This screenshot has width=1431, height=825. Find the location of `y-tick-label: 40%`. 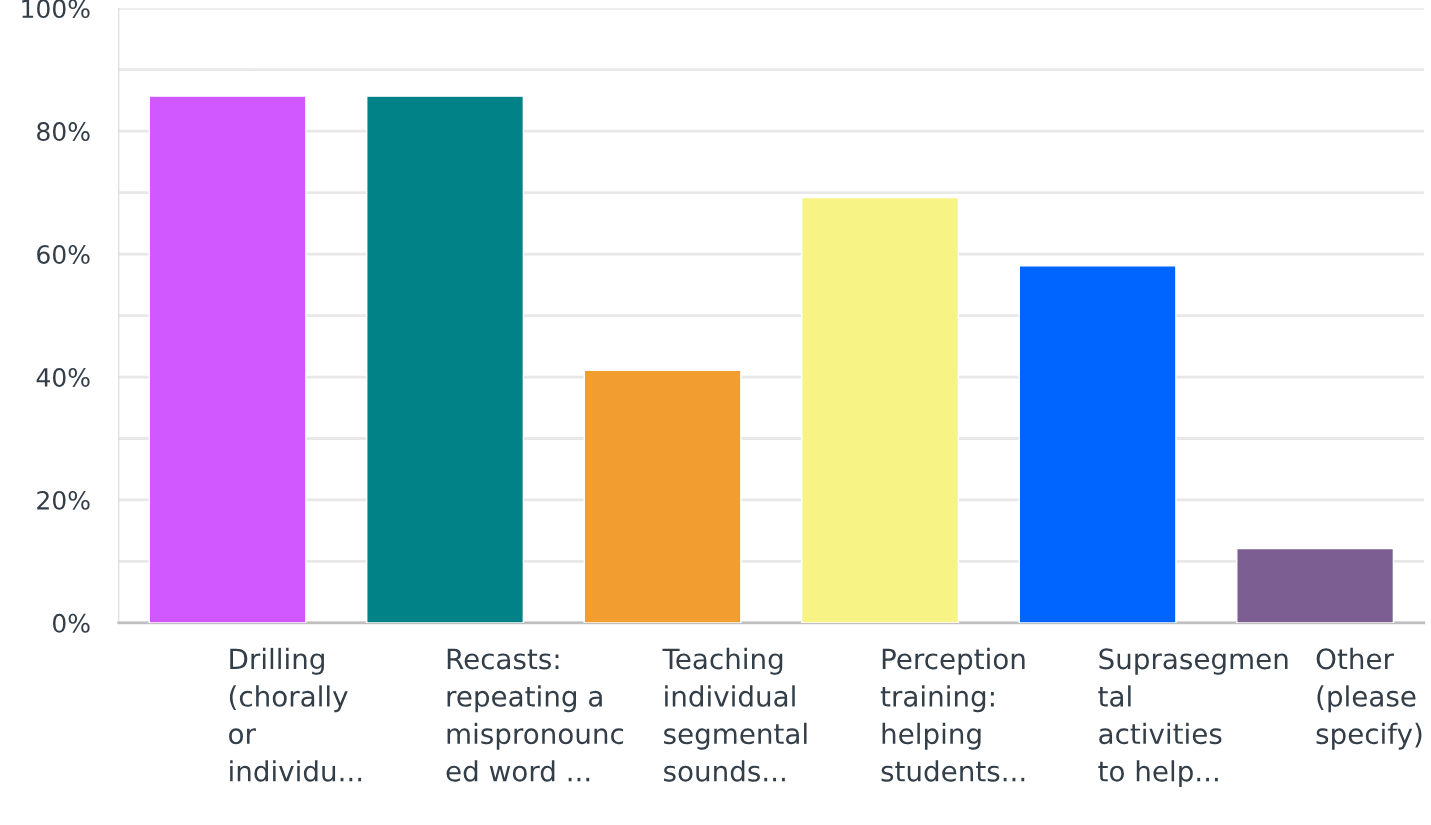

y-tick-label: 40% is located at coordinates (63, 377).